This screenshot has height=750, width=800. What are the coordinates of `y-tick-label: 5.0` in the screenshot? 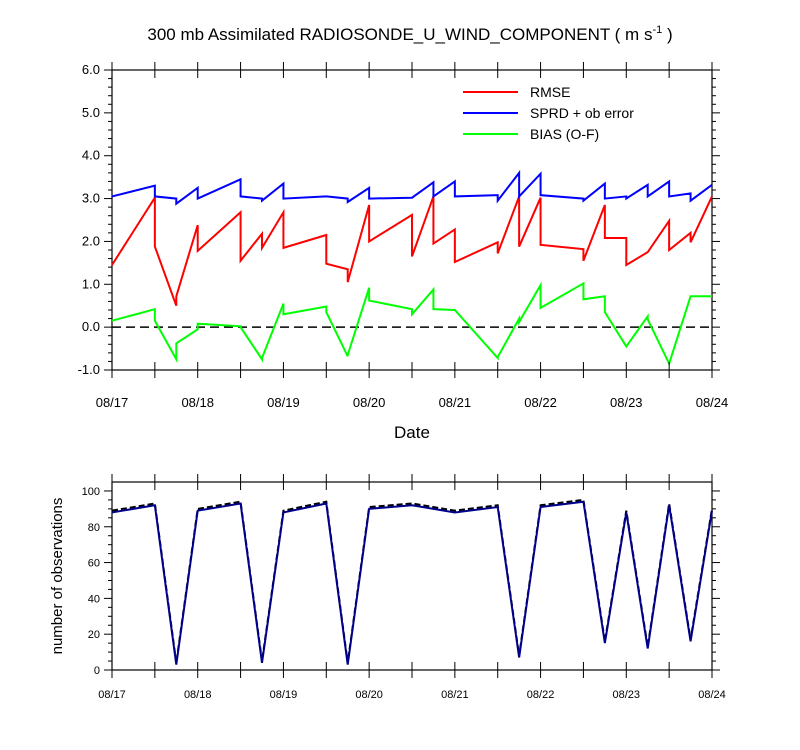 It's located at (91, 112).